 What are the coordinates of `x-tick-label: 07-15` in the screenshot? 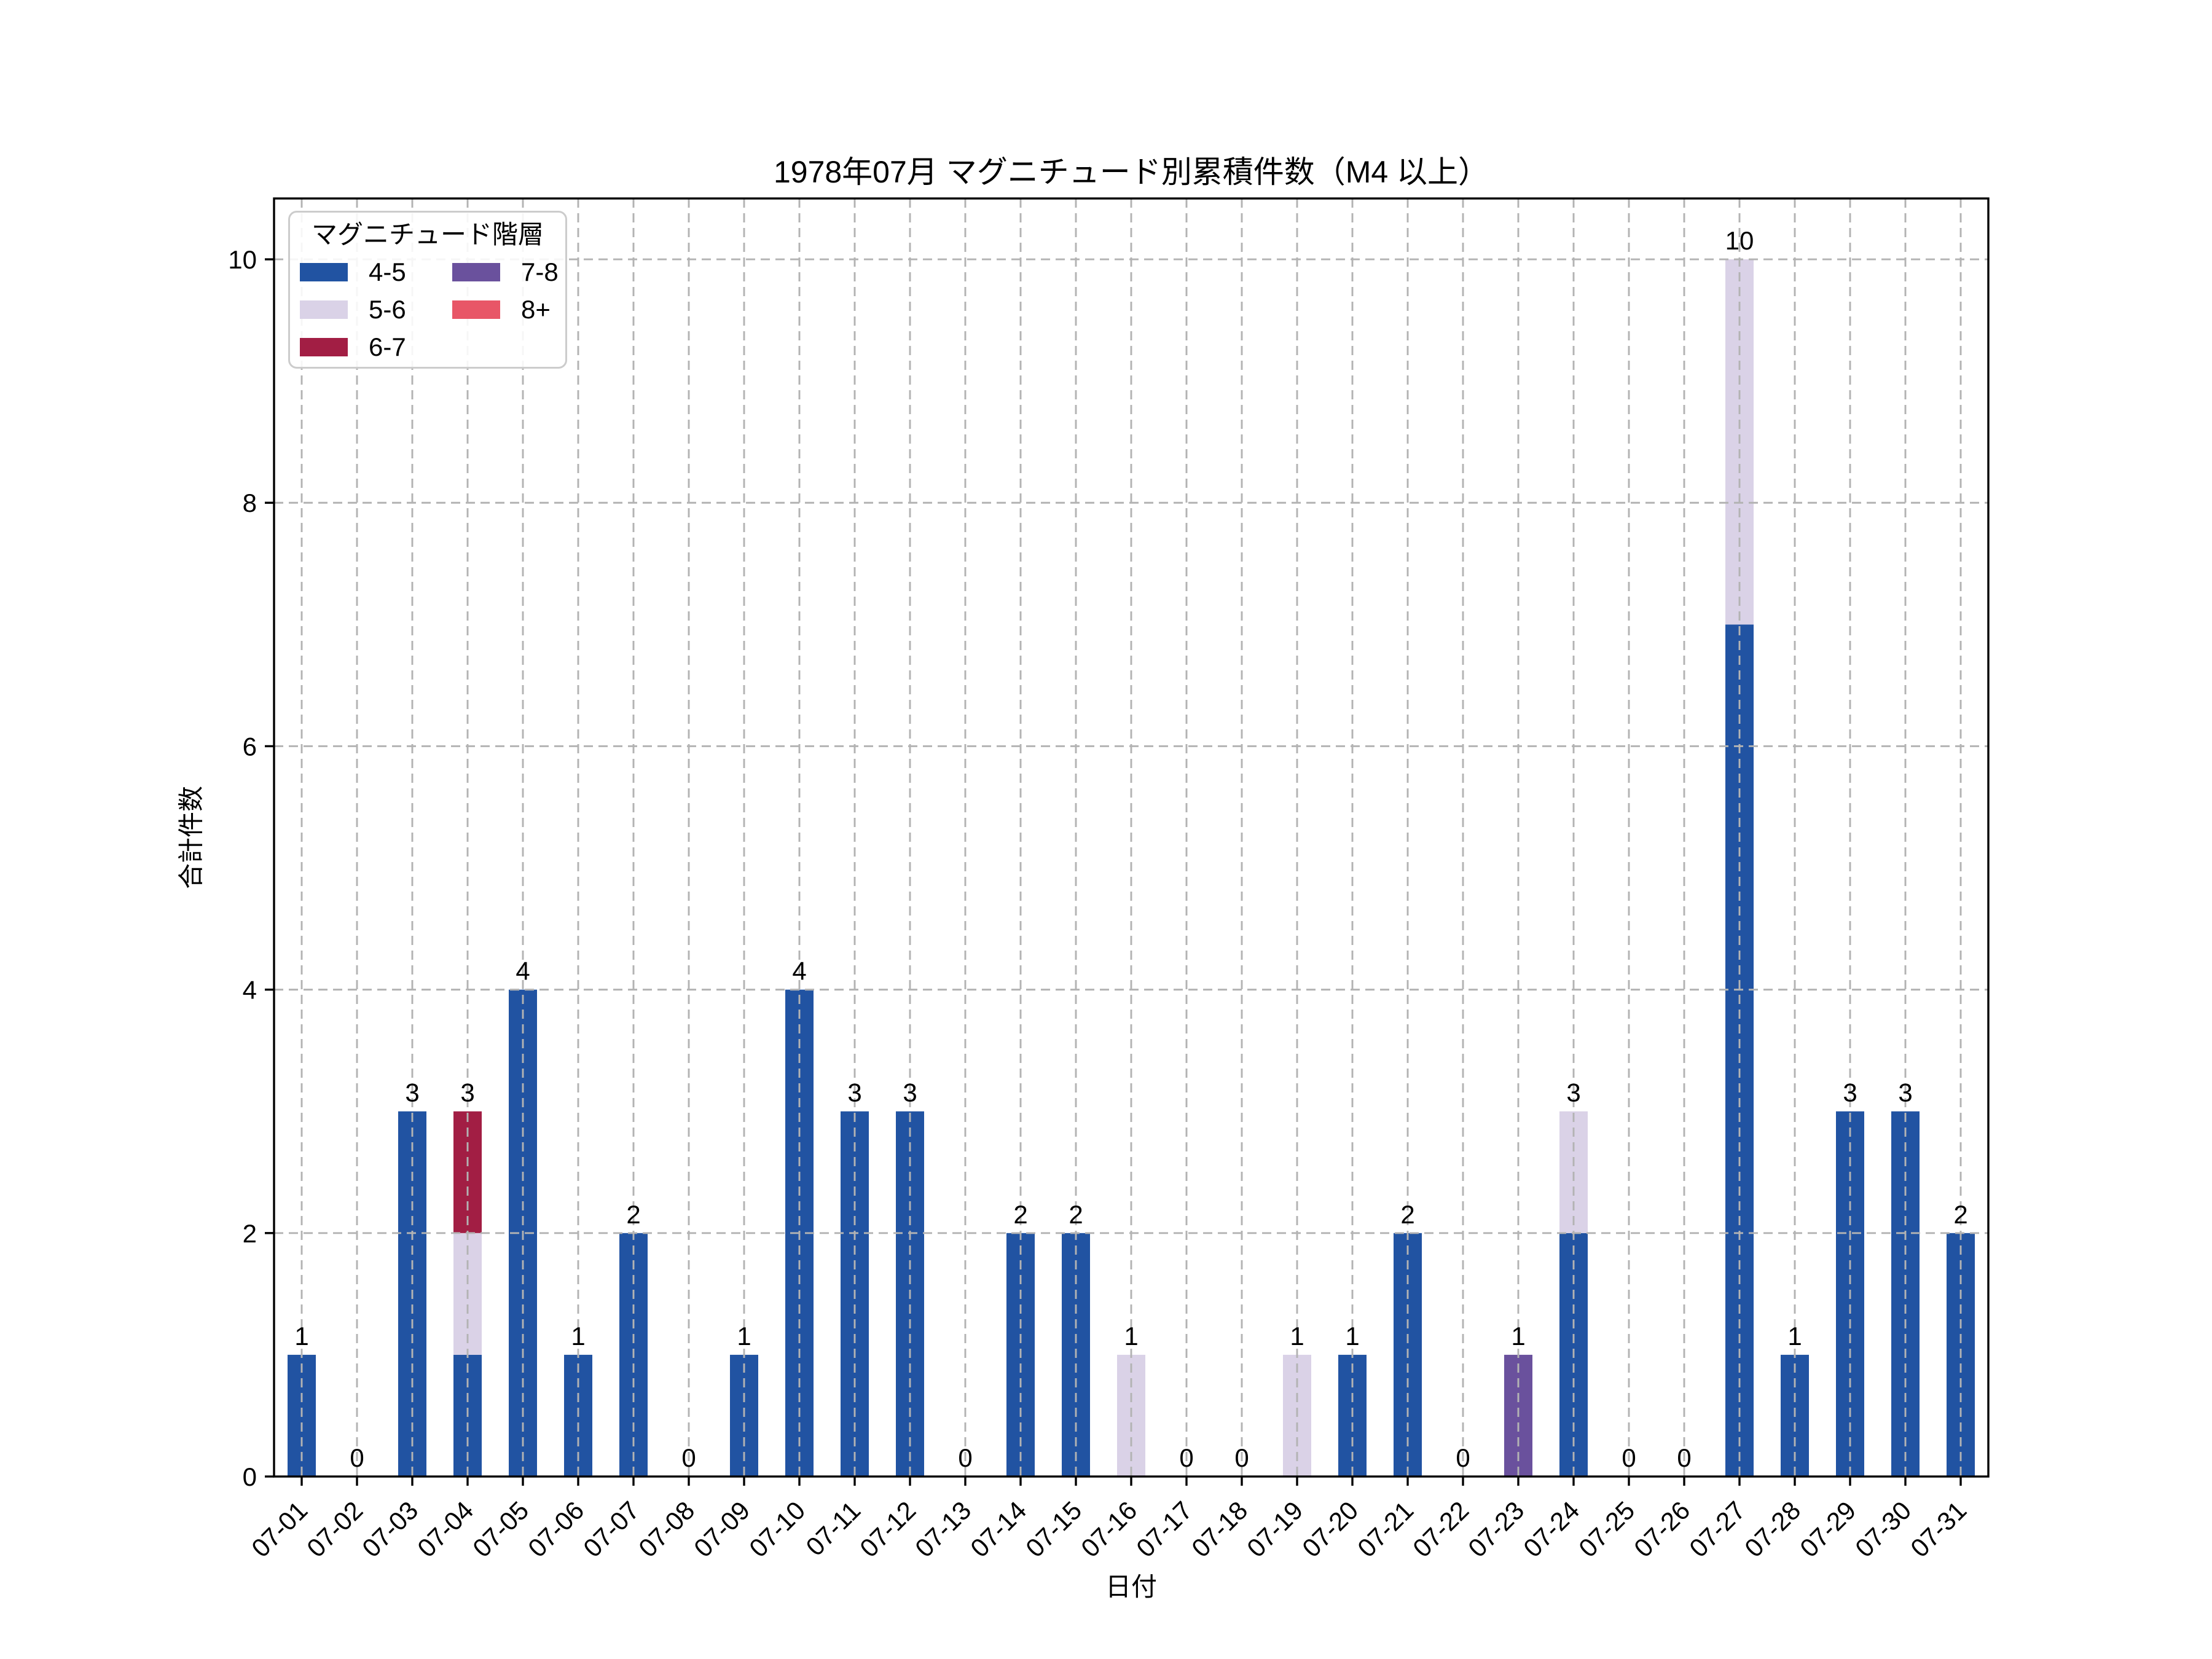 It's located at (1053, 1529).